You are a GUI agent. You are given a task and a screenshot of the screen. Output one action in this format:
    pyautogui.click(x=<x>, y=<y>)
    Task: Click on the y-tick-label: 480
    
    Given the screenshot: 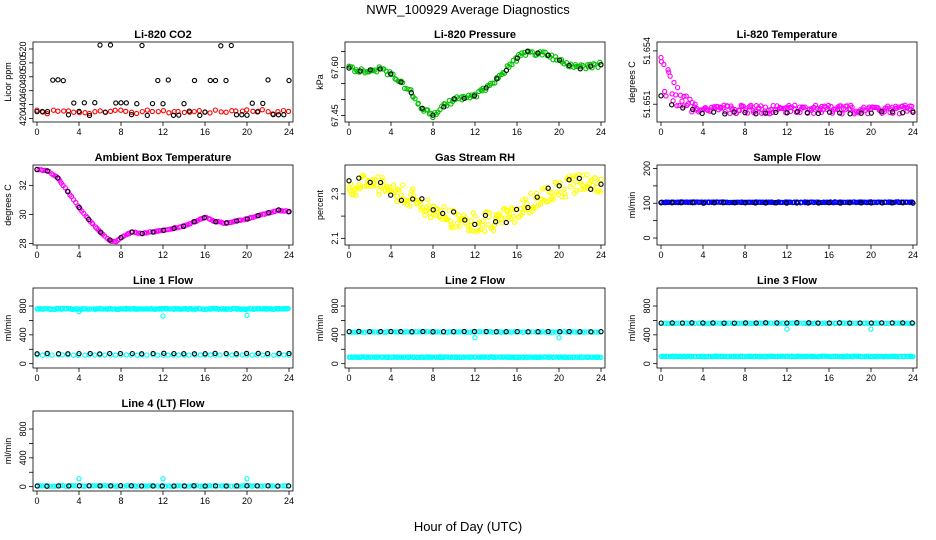 What is the action you would take?
    pyautogui.click(x=23, y=76)
    